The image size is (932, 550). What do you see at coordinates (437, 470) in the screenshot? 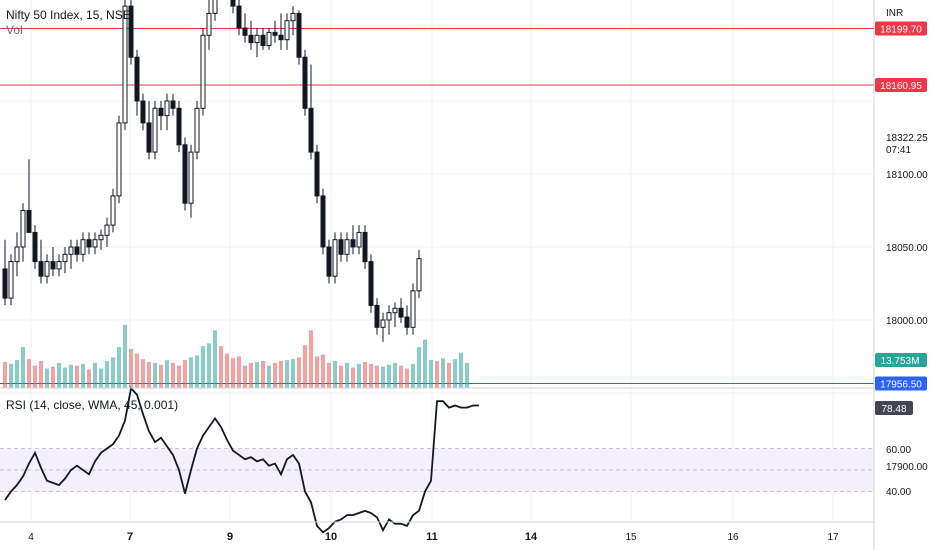
I see `rsi-band` at bounding box center [437, 470].